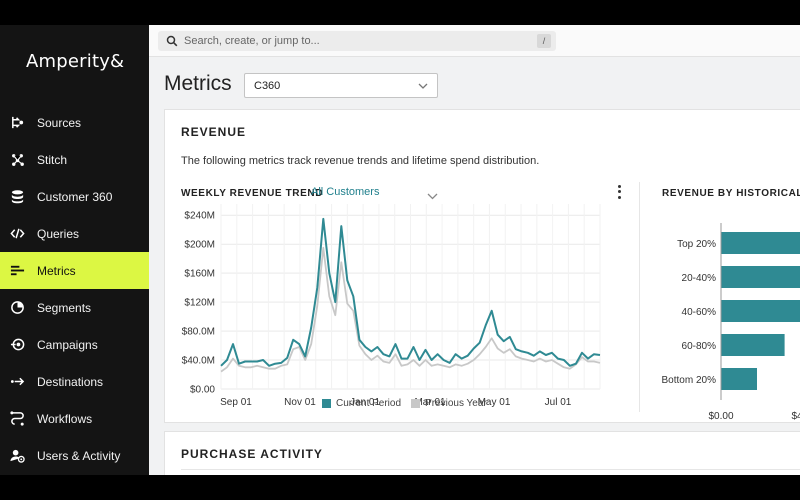  Describe the element at coordinates (689, 380) in the screenshot. I see `category-label: Bottom 20%` at that location.